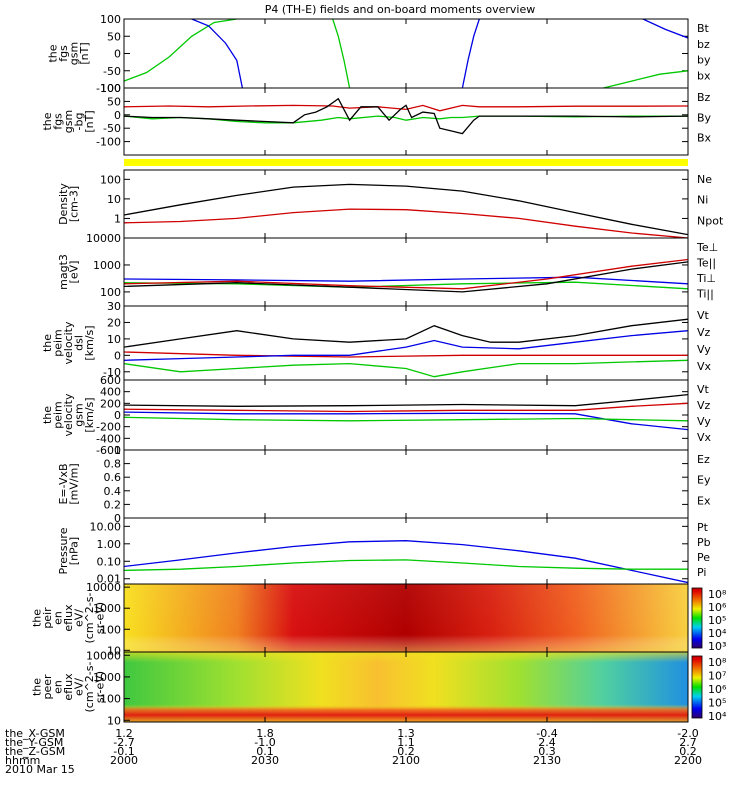 This screenshot has height=800, width=750. What do you see at coordinates (704, 60) in the screenshot?
I see `legend-entry: by` at bounding box center [704, 60].